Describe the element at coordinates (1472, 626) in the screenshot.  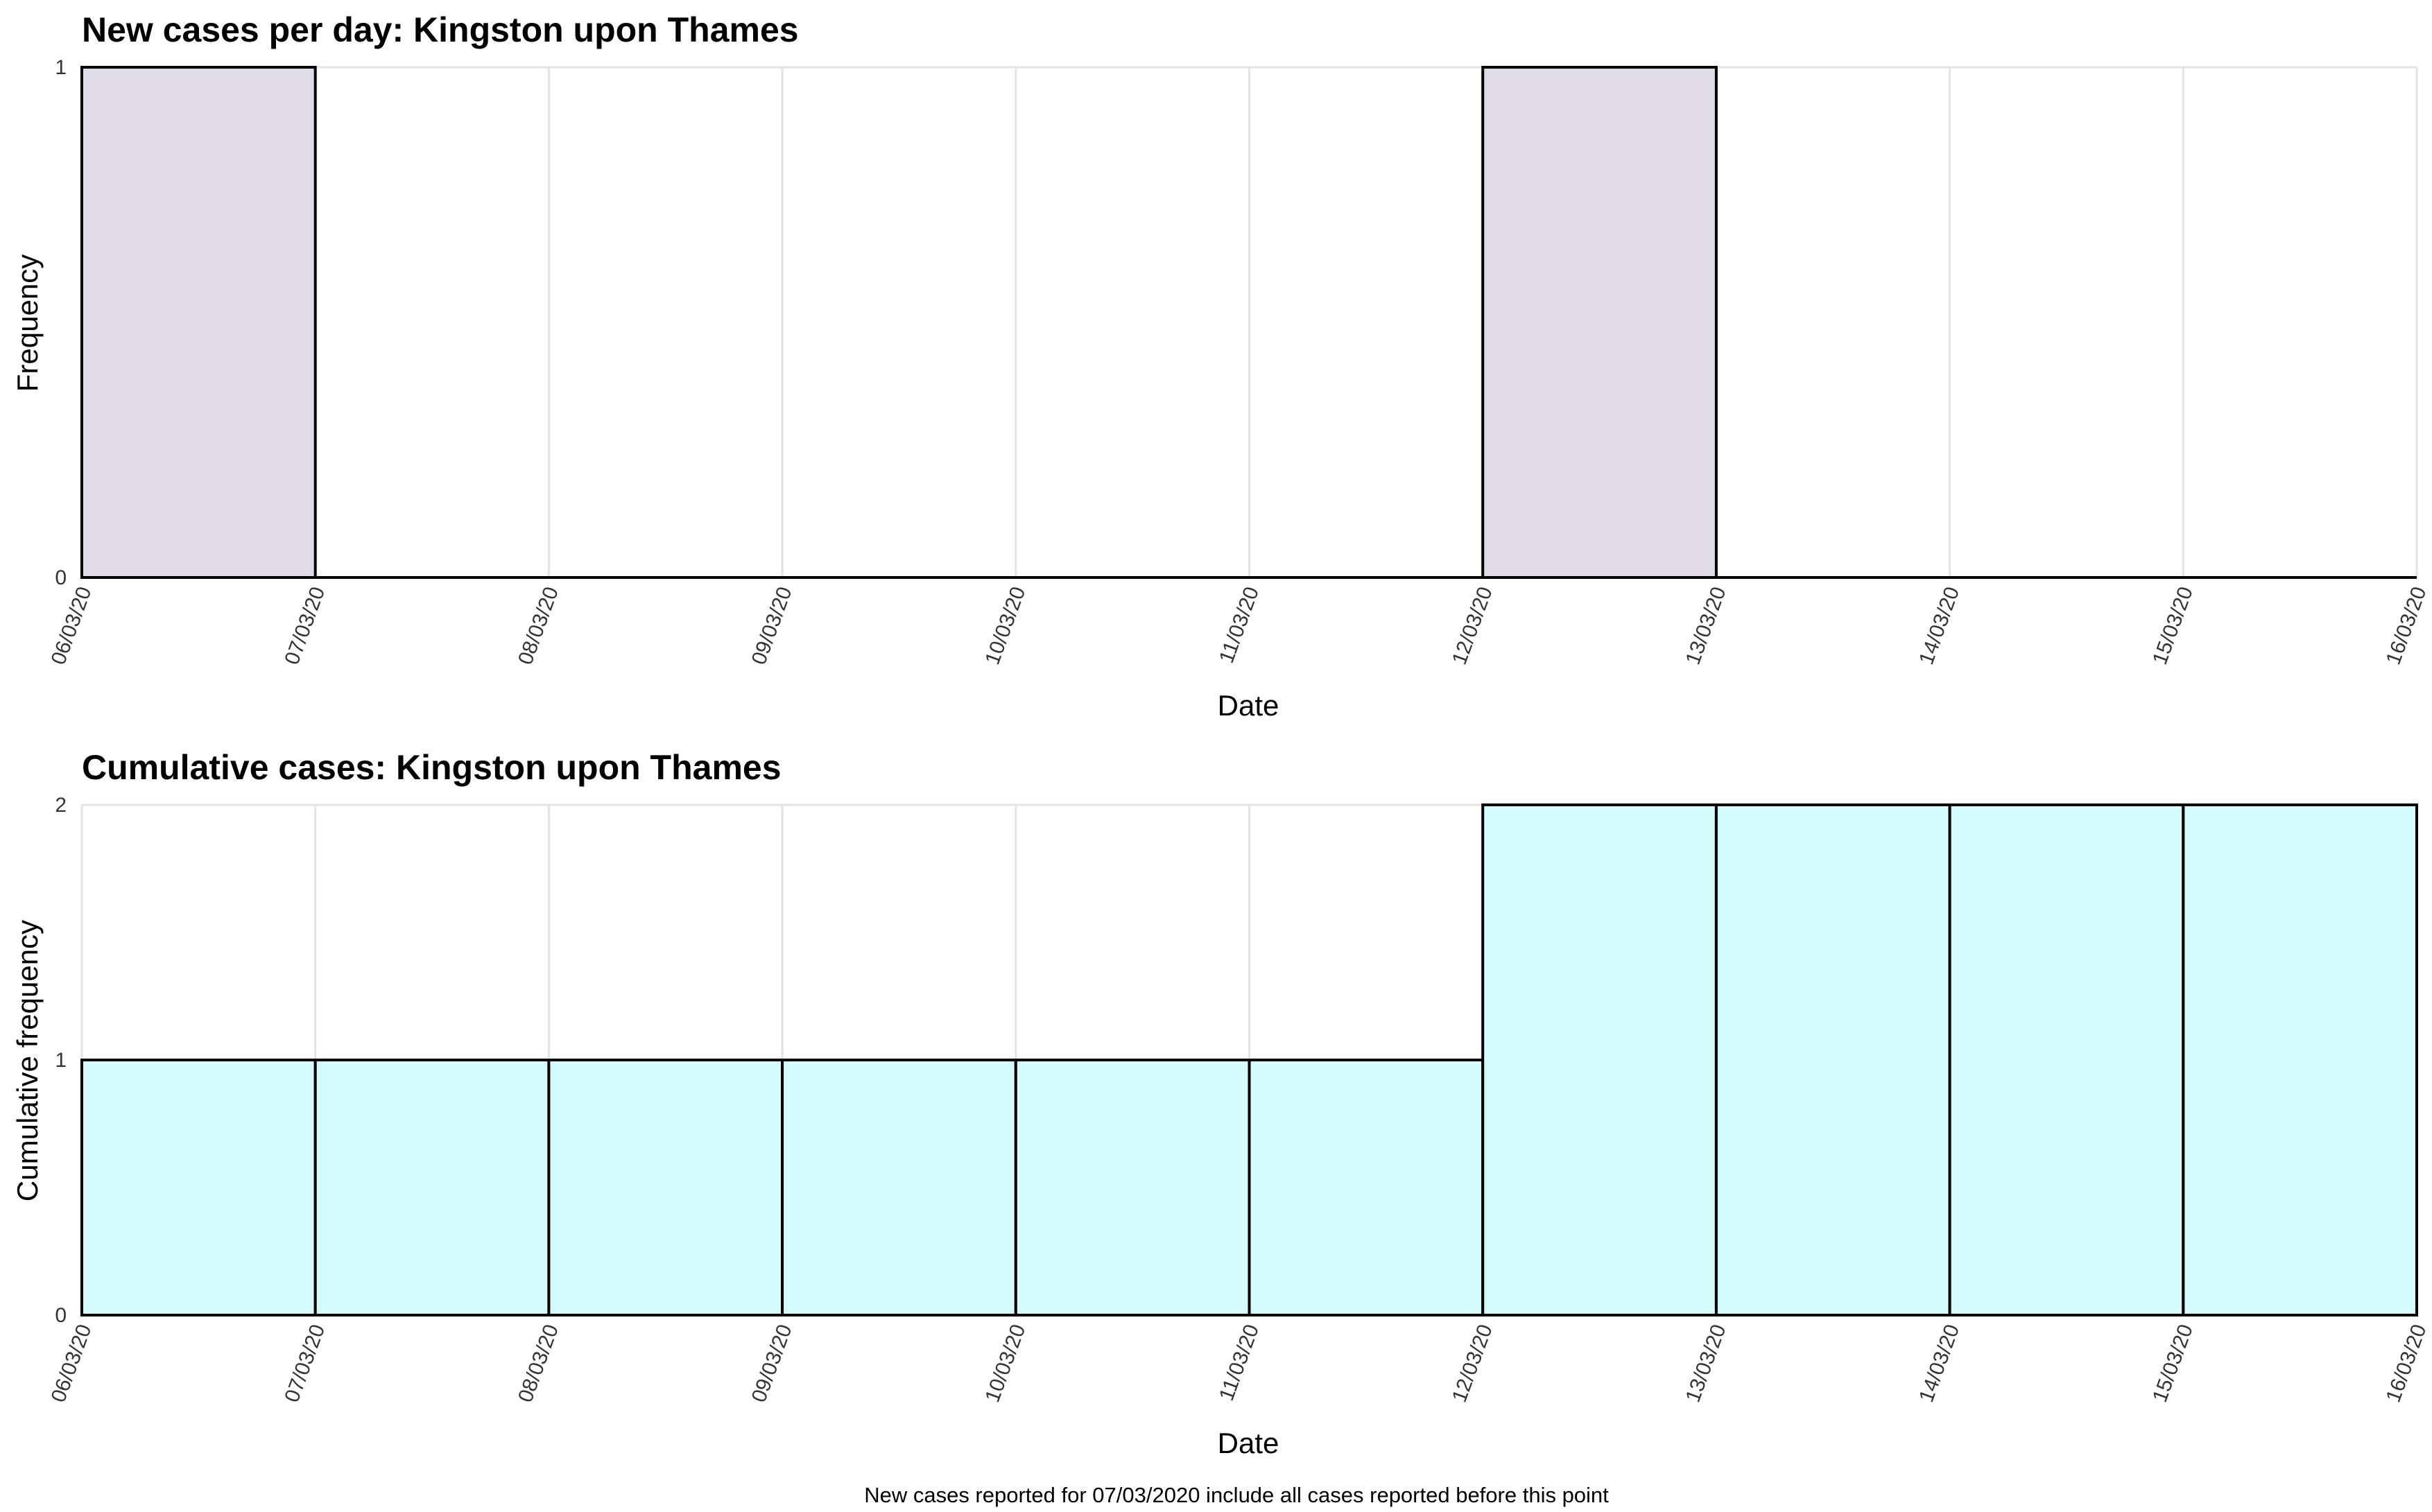
I see `daily-x-tick-label: 12/03/20` at that location.